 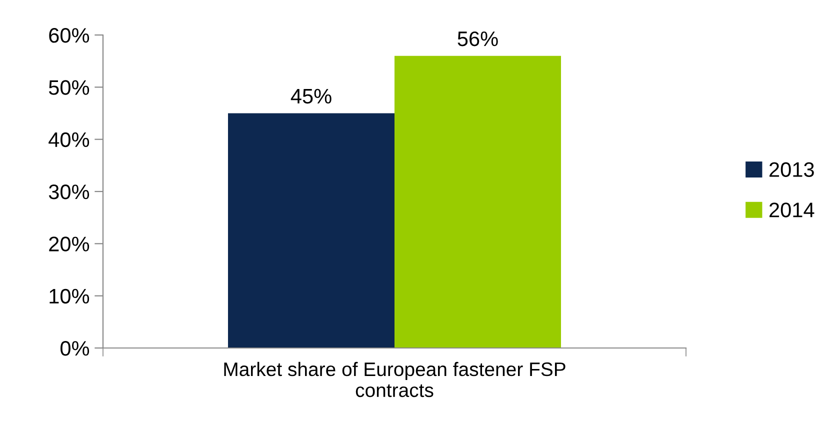 I want to click on data-label: 45%, so click(x=311, y=96).